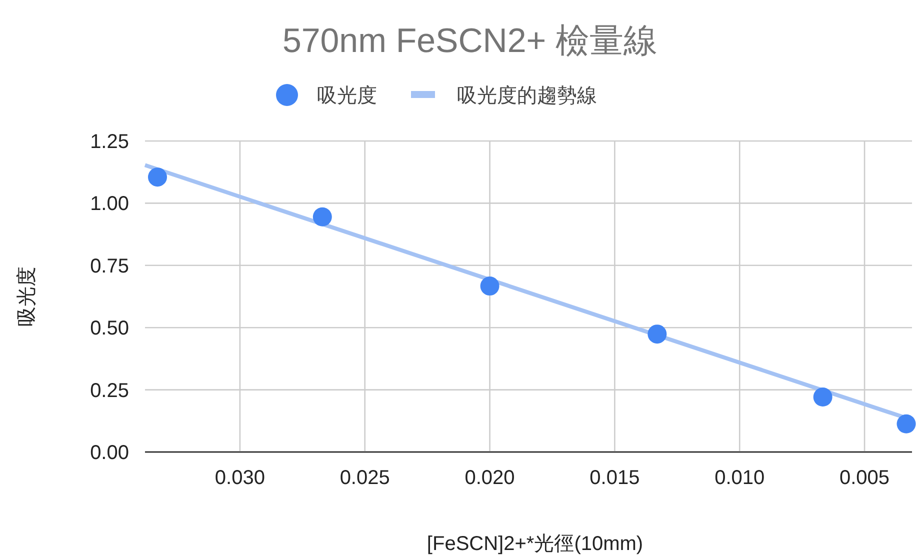  What do you see at coordinates (535, 544) in the screenshot?
I see `x-axis-title: [FeSCN]2+*光徑(10mm)` at bounding box center [535, 544].